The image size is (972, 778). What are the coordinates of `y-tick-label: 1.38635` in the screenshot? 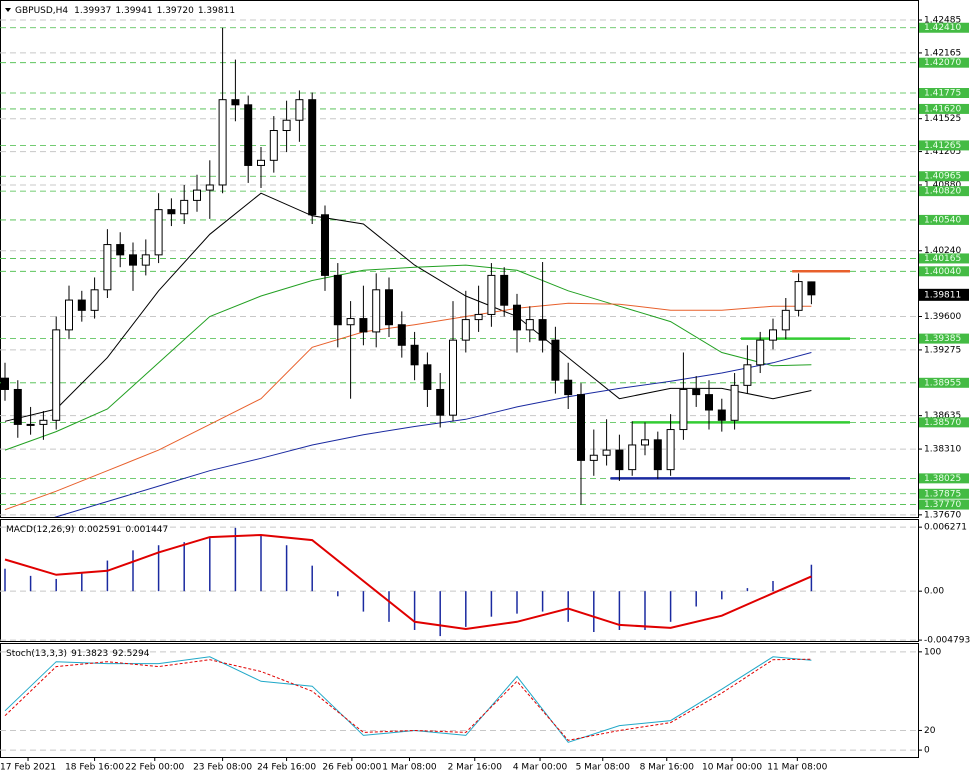 It's located at (942, 416).